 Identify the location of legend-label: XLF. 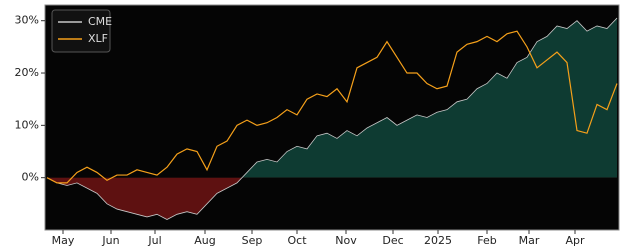
(98, 38).